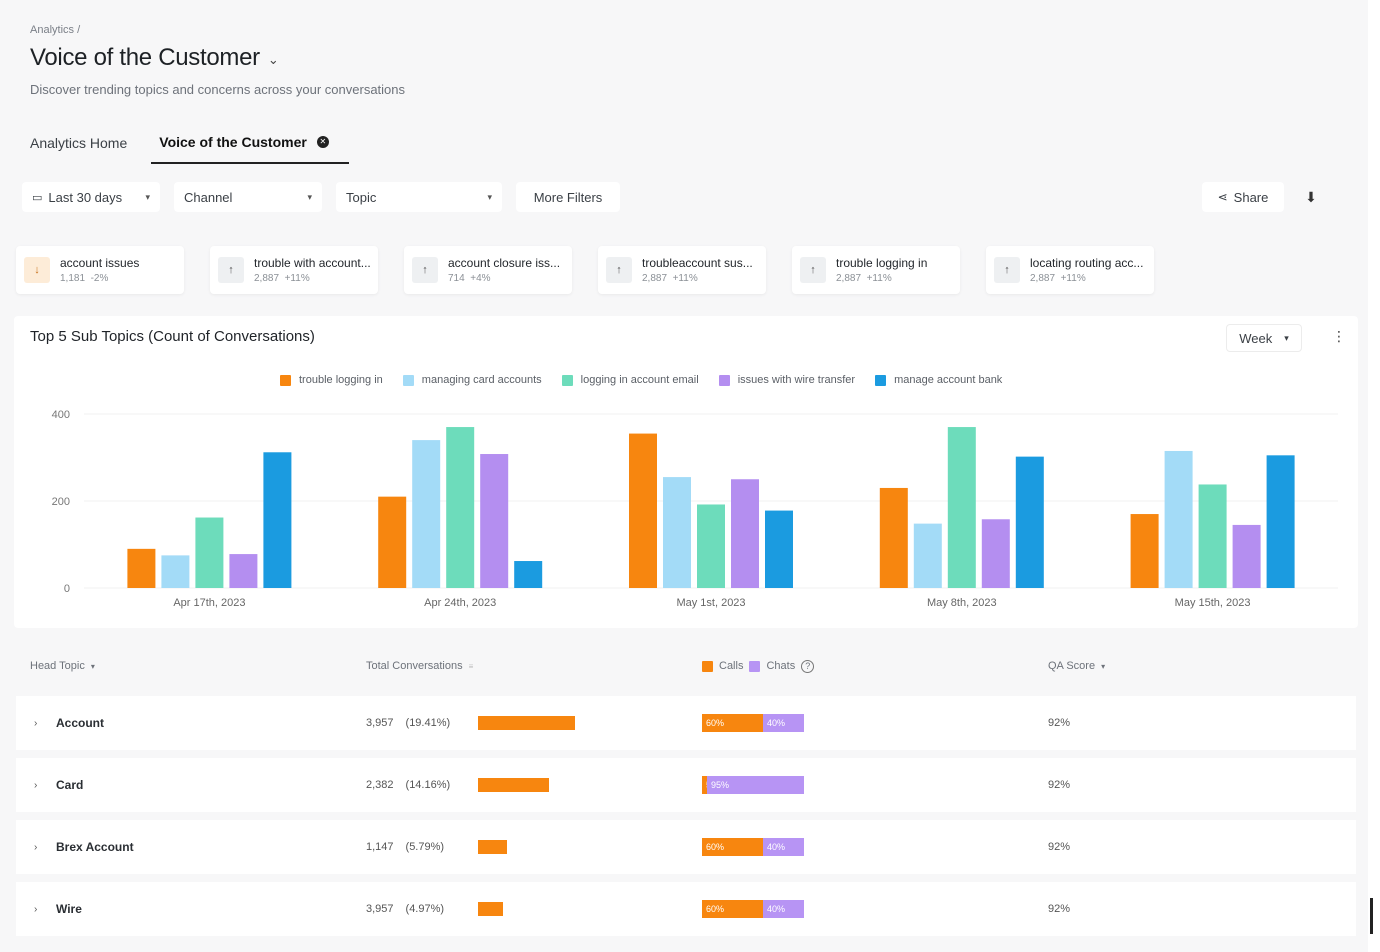 This screenshot has width=1380, height=952. What do you see at coordinates (380, 723) in the screenshot?
I see `conversation-count: 3,957` at bounding box center [380, 723].